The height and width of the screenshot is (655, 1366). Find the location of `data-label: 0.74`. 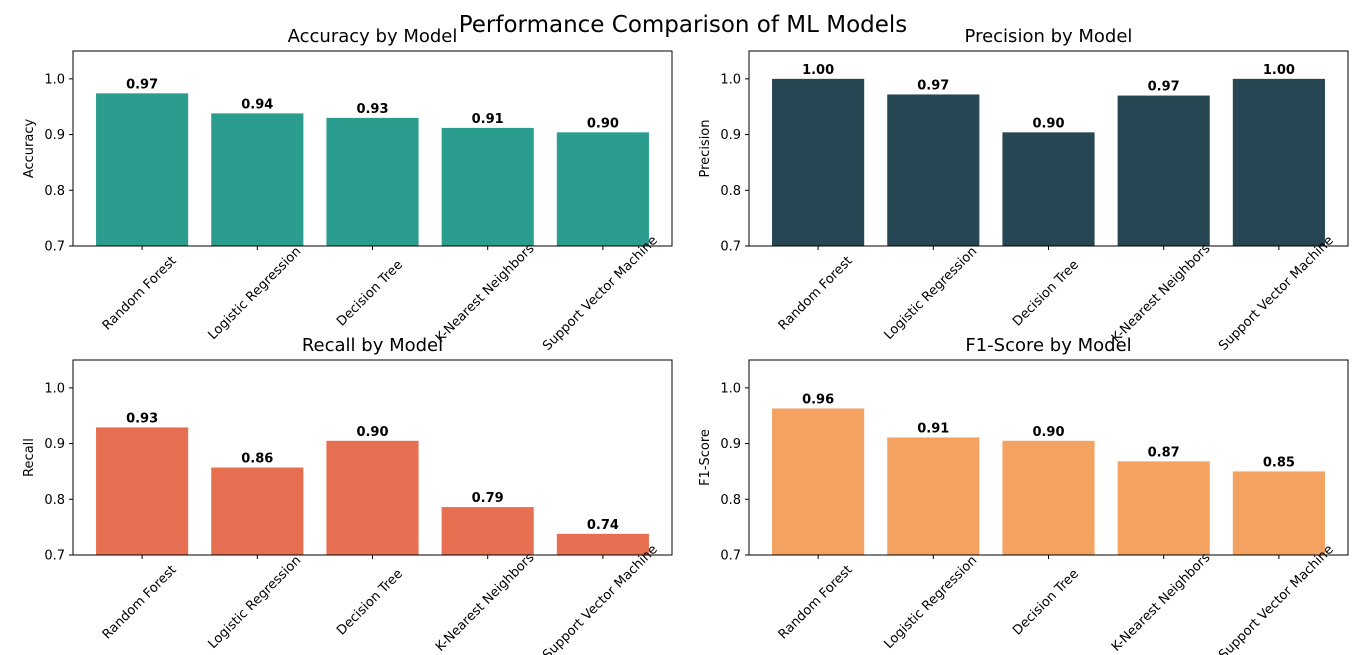

data-label: 0.74 is located at coordinates (603, 525).